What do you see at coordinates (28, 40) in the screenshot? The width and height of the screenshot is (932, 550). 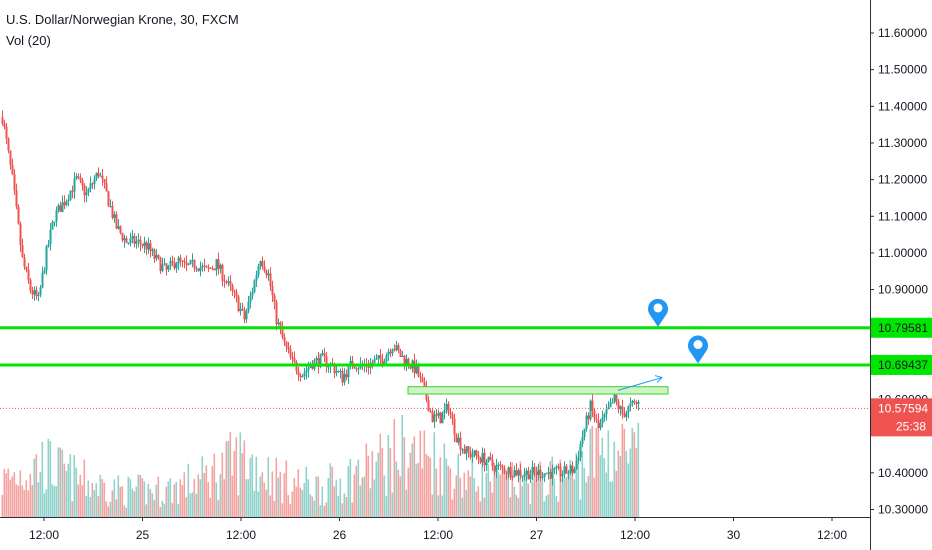 I see `volume-indicator-label: Vol (20)` at bounding box center [28, 40].